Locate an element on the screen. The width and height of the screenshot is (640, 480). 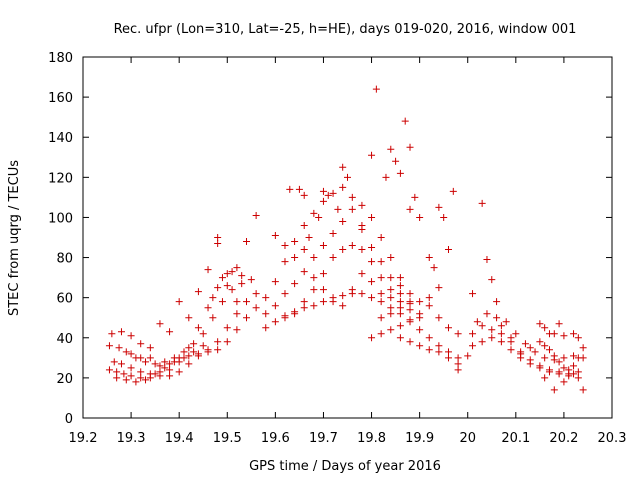
y-axis-title: STEC from uqrg / TECUs is located at coordinates (14, 238).